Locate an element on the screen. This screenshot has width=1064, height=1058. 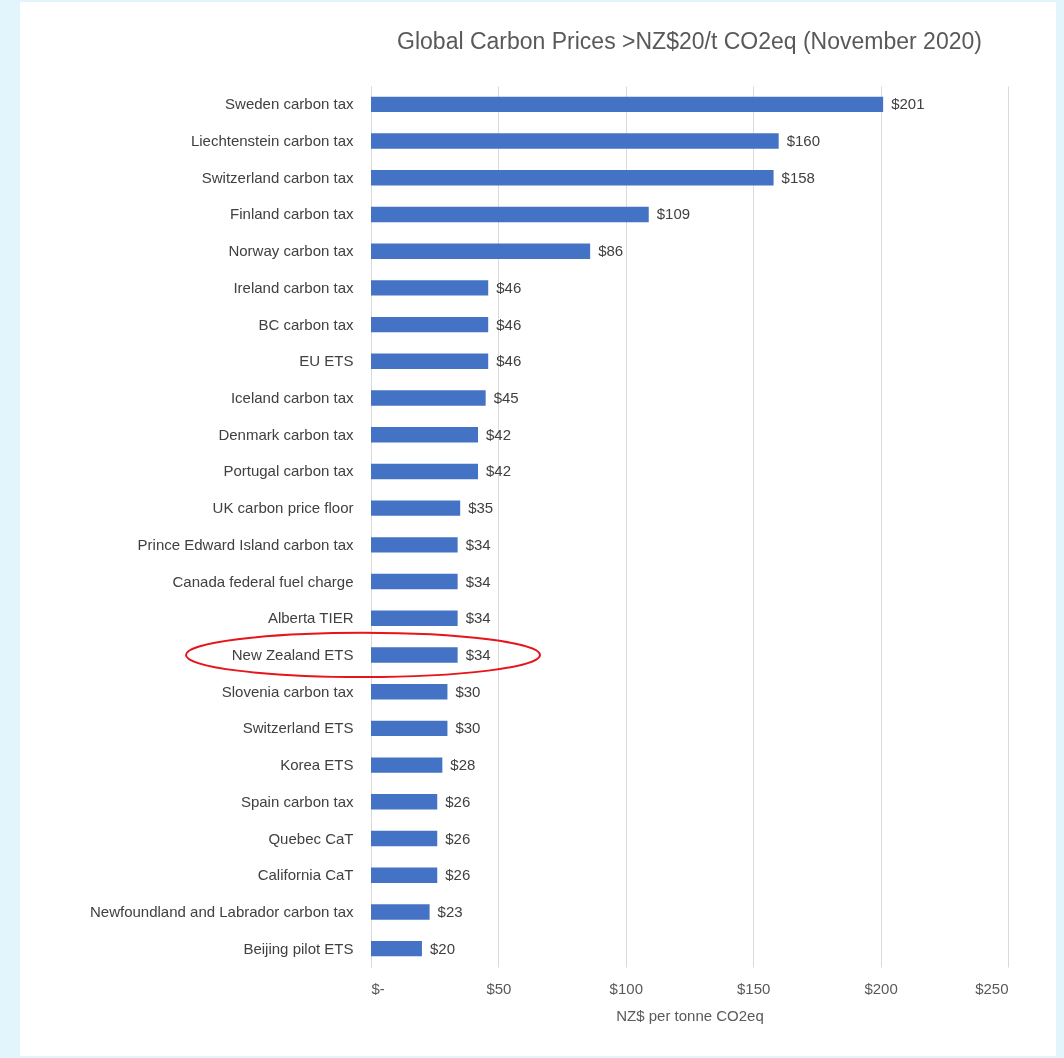
y-tick-label: Switzerland ETS is located at coordinates (298, 728).